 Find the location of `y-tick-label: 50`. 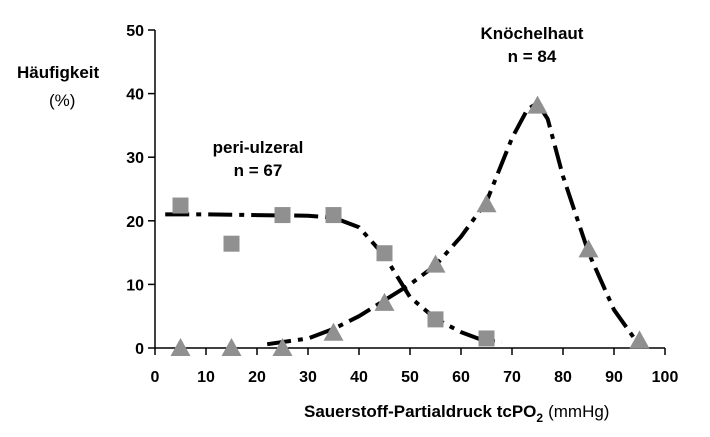

y-tick-label: 50 is located at coordinates (135, 31).